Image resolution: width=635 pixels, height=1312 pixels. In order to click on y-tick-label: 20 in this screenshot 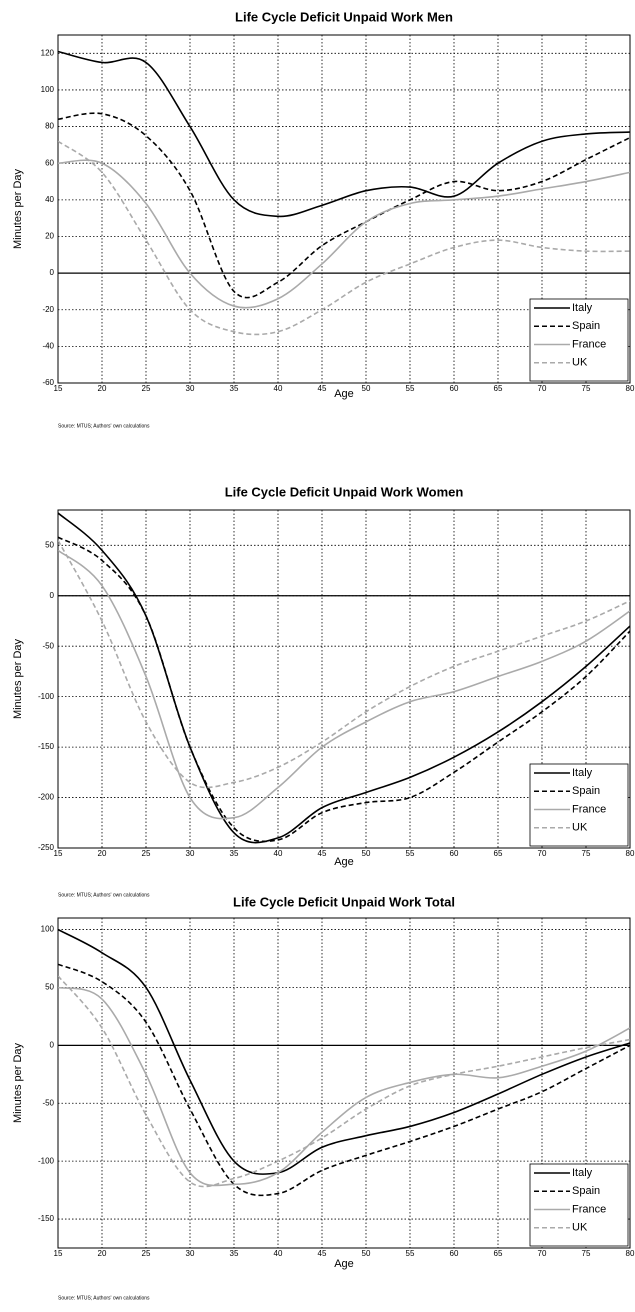, I will do `click(49, 236)`.